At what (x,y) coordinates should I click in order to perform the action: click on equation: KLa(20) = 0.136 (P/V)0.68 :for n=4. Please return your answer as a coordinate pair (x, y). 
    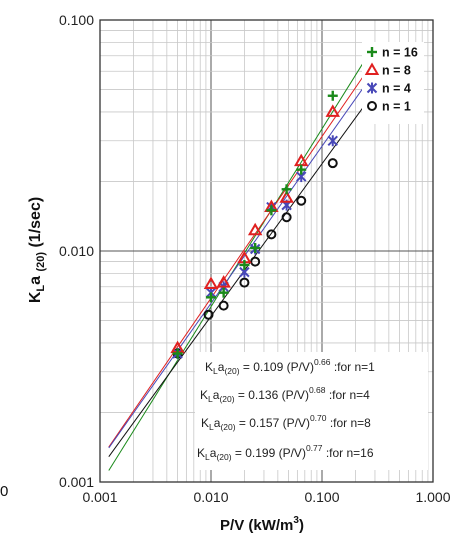
    Looking at the image, I should click on (285, 394).